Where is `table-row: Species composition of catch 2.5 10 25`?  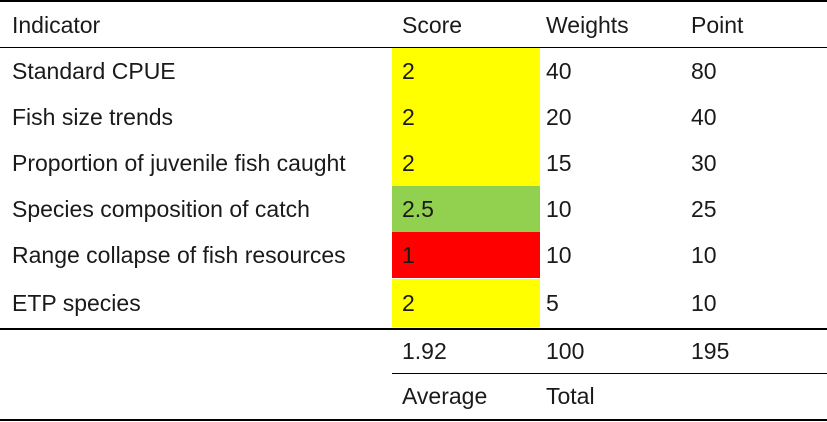
table-row: Species composition of catch 2.5 10 25 is located at coordinates (413, 209).